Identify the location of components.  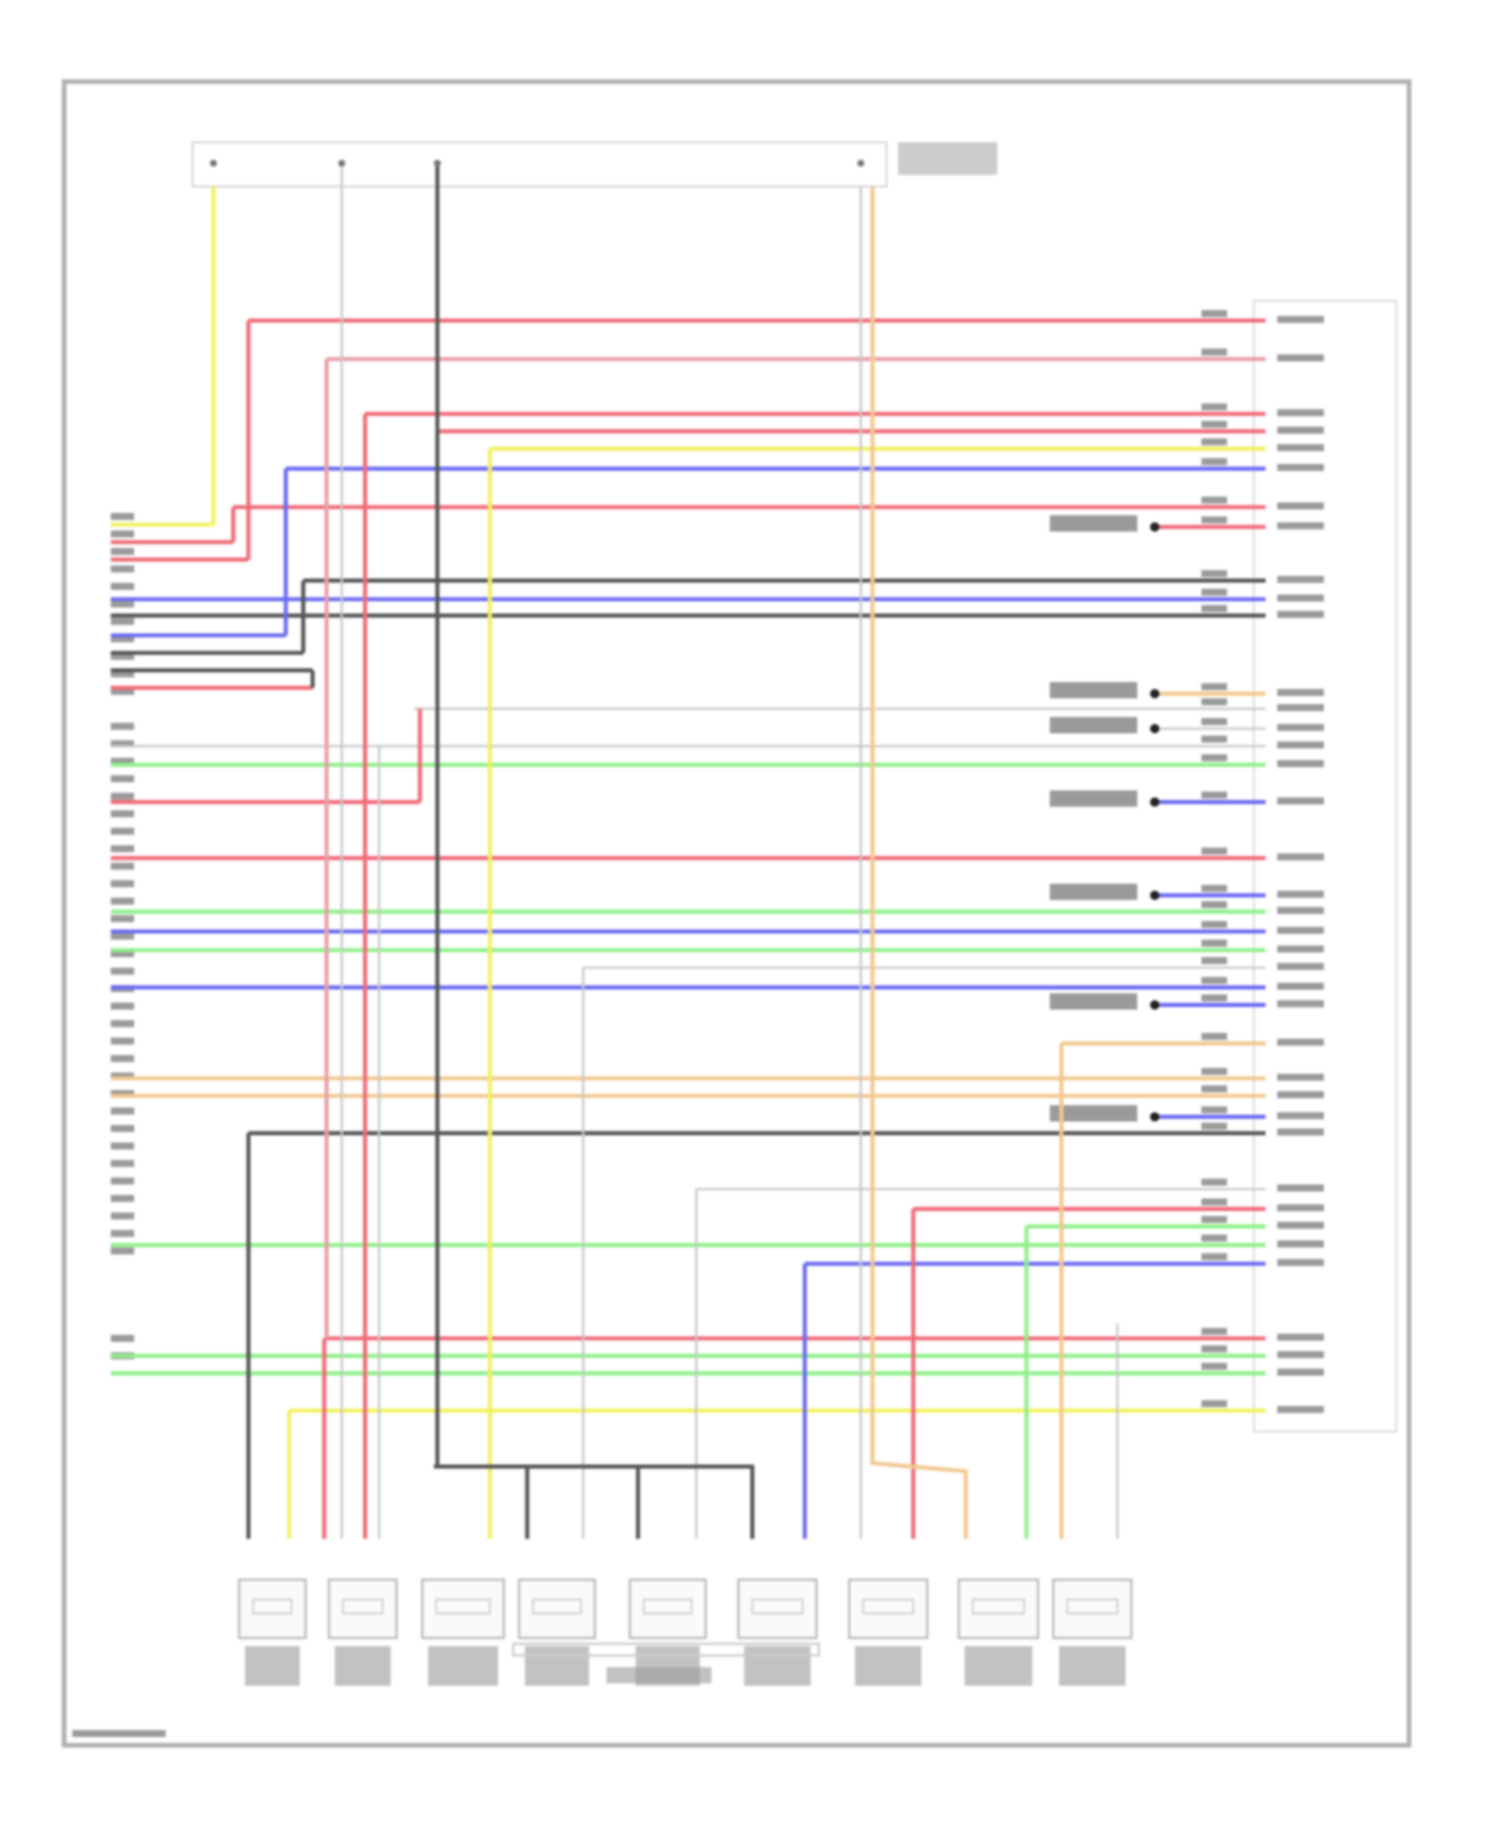
(685, 1617).